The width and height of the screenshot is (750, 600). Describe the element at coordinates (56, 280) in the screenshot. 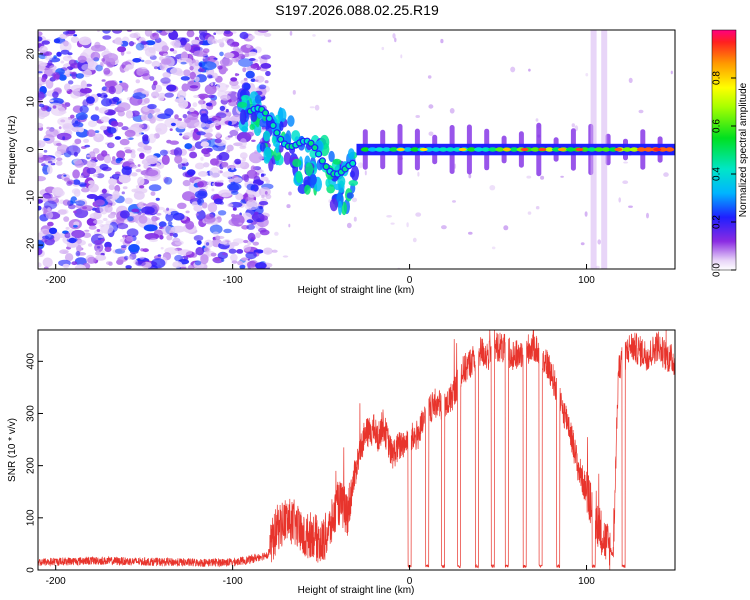

I see `x-tick-label: -200` at that location.